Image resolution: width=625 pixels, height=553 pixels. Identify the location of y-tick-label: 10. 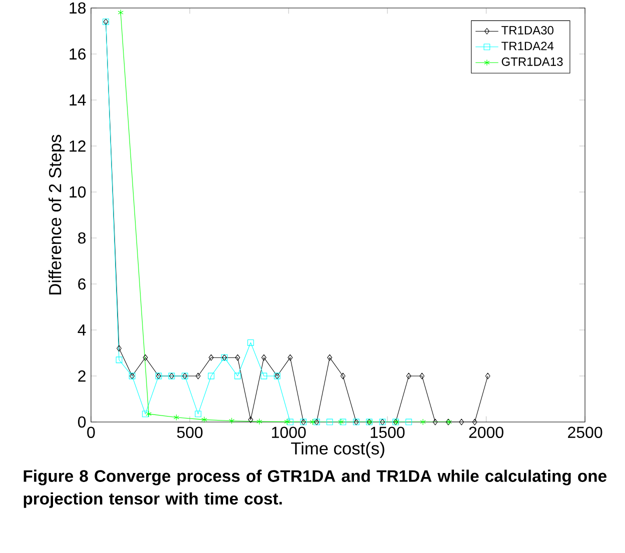
(78, 192).